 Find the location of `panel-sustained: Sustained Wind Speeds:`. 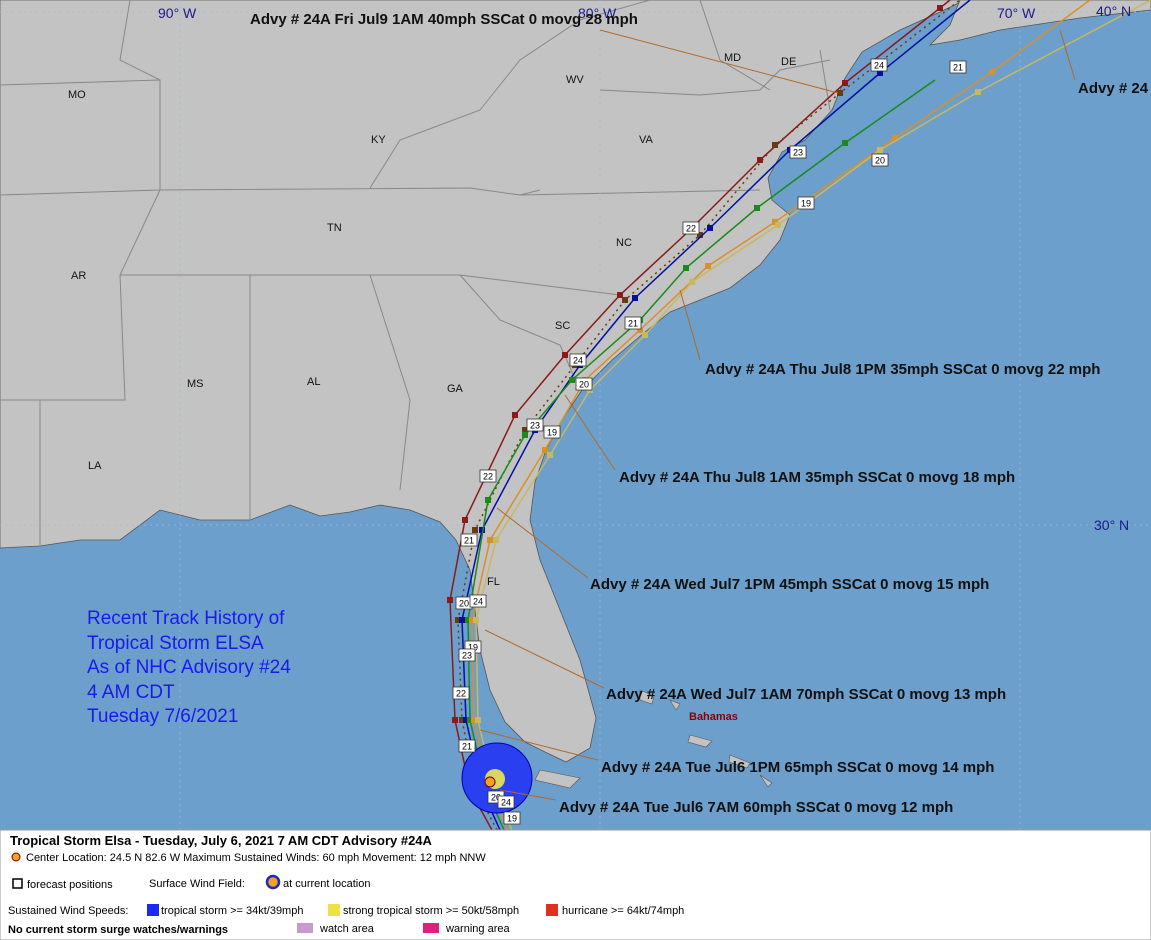

panel-sustained: Sustained Wind Speeds: is located at coordinates (68, 911).